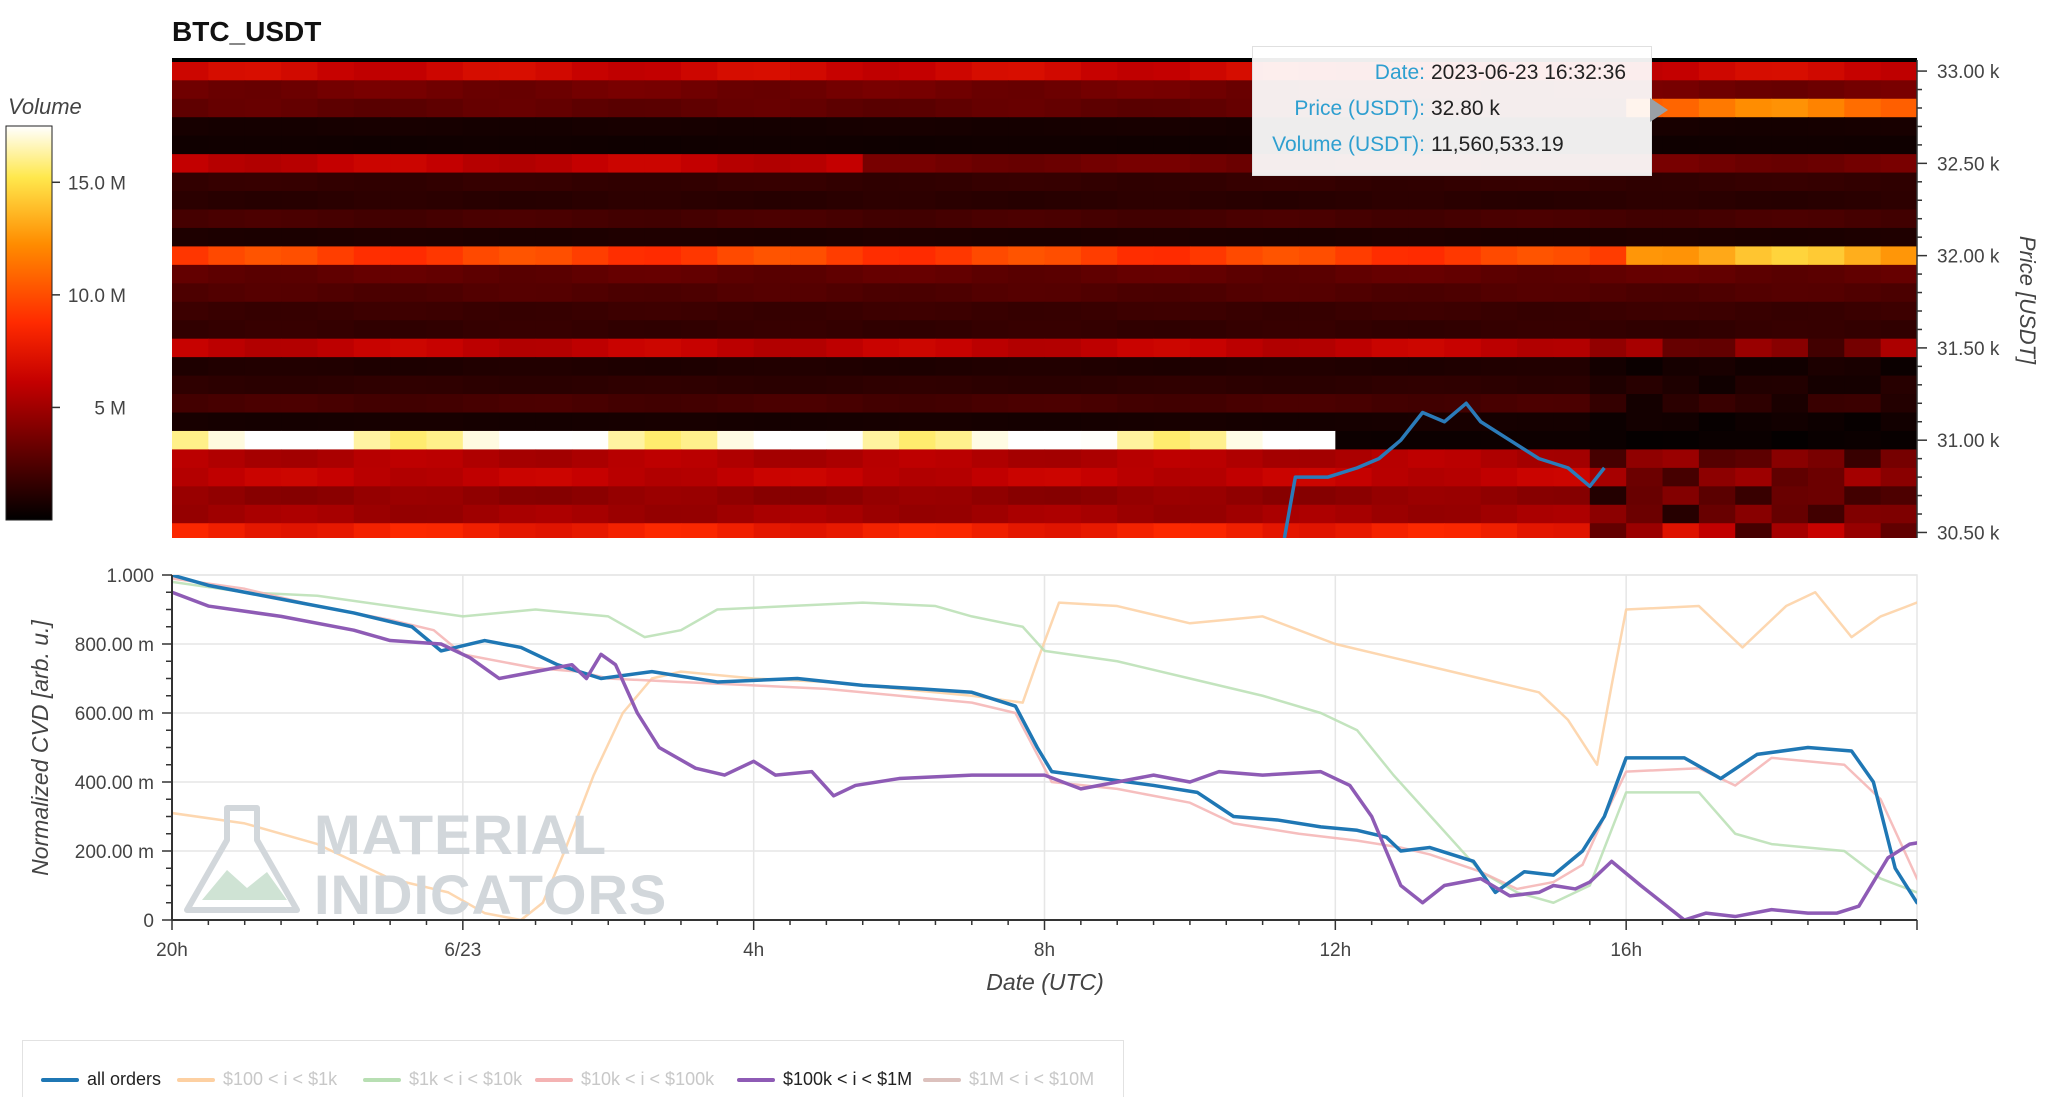 The image size is (2048, 1097). I want to click on cvd-y-axis-label: Normalized CVD [arb. u.], so click(40, 748).